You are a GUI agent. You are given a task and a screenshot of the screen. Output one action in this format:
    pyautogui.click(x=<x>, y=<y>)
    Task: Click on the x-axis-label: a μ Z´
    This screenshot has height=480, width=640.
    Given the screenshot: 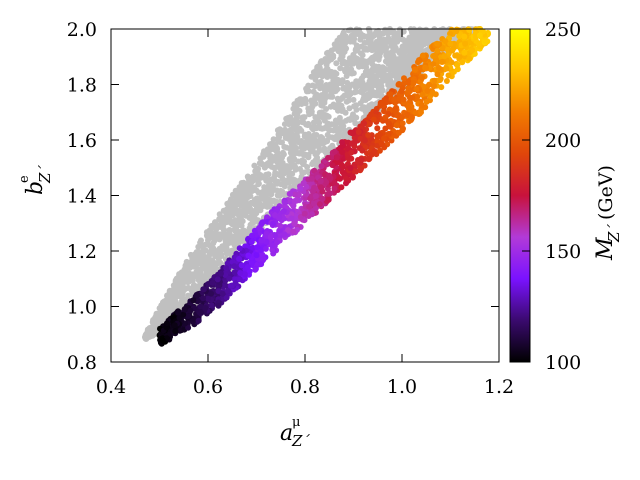 What is the action you would take?
    pyautogui.click(x=295, y=432)
    